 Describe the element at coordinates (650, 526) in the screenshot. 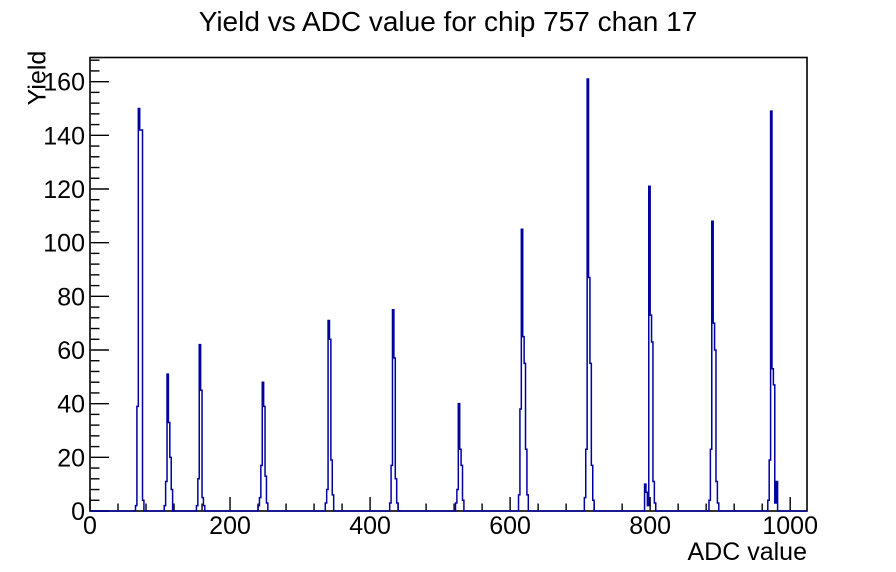

I see `x-tick-label: 800` at that location.